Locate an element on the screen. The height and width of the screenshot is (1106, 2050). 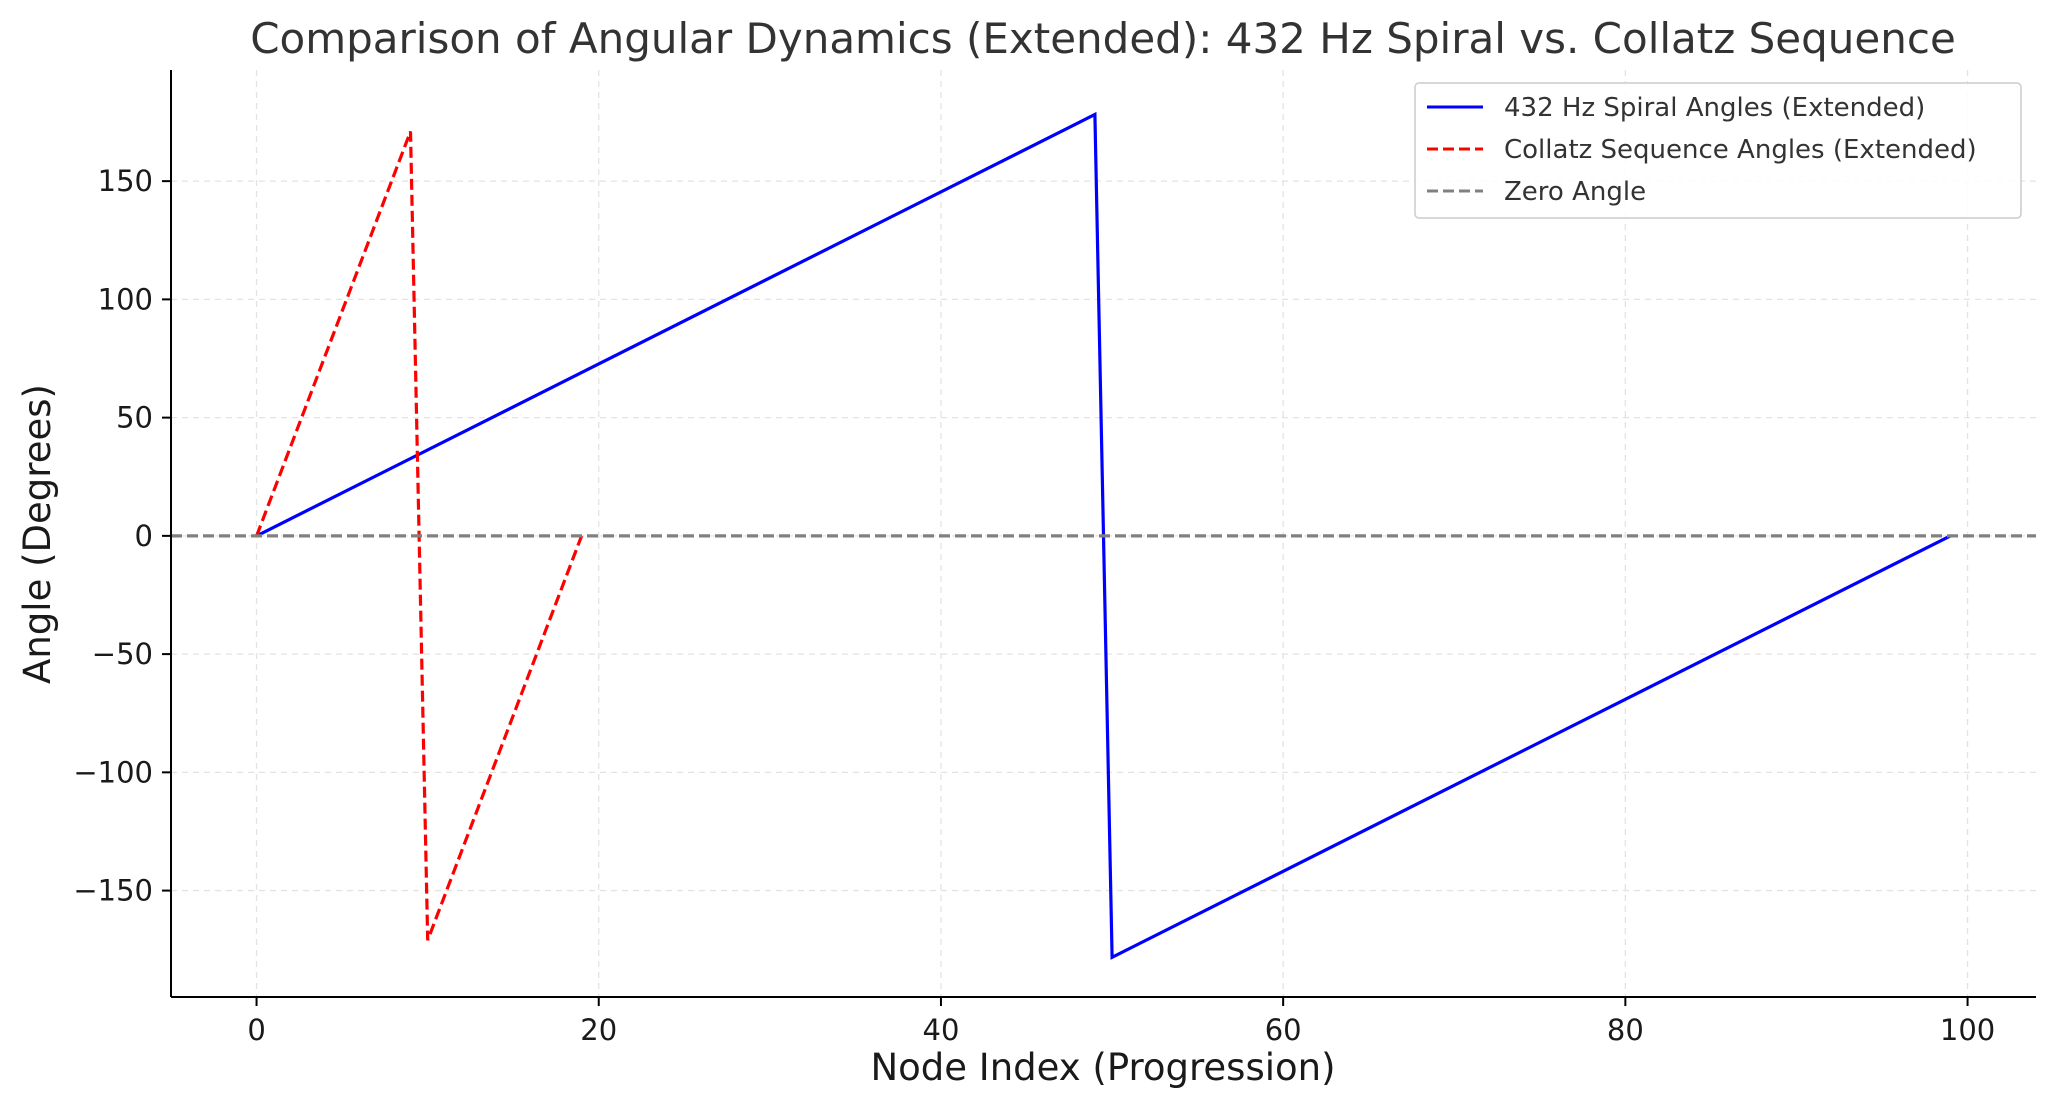
y-tick-label: 0 is located at coordinates (144, 536).